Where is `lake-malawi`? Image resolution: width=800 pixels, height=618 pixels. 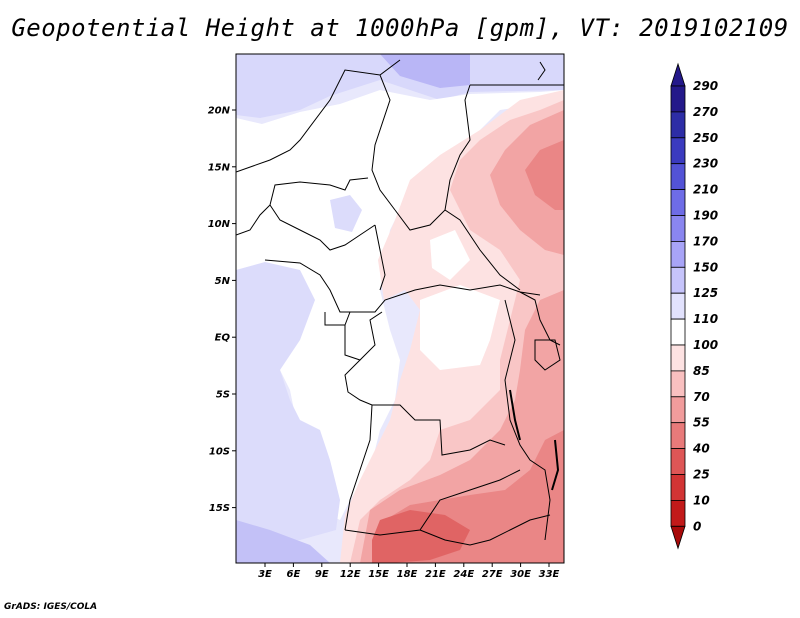 lake-malawi is located at coordinates (555, 465).